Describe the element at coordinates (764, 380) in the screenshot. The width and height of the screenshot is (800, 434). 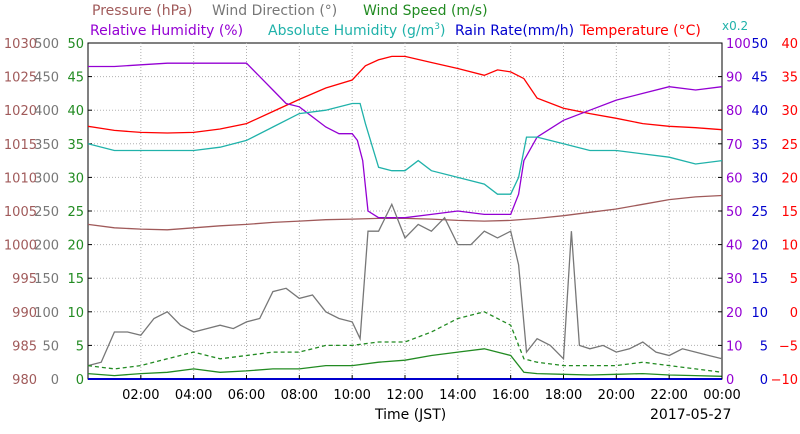
I see `rain_rate-tick-label: 0` at that location.